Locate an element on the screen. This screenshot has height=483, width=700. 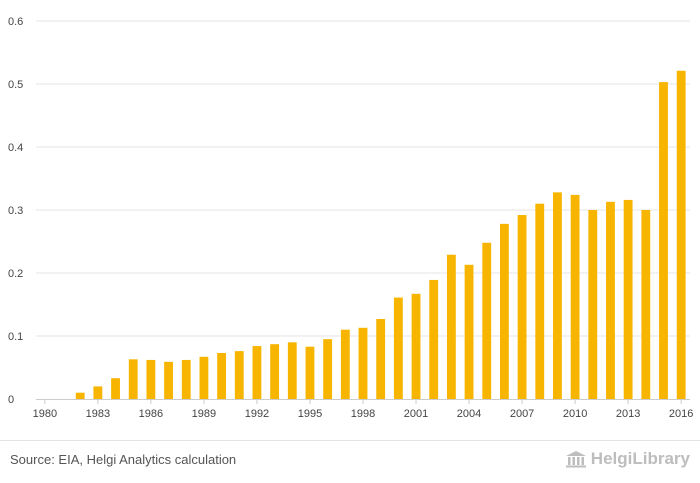
brand-name: HelgiLibrary is located at coordinates (640, 458).